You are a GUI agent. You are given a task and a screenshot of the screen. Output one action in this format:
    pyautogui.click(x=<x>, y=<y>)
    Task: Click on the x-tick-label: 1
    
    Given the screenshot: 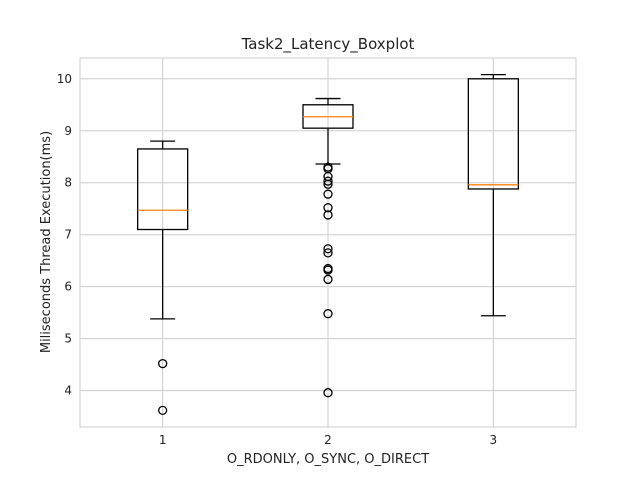 What is the action you would take?
    pyautogui.click(x=163, y=440)
    